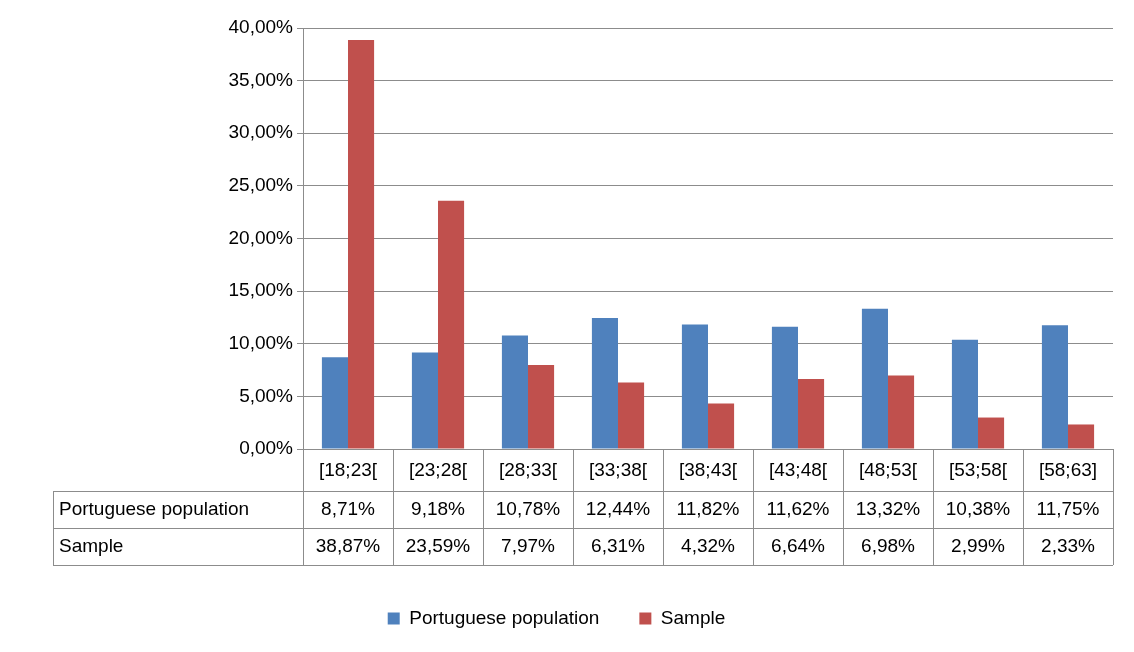 The image size is (1134, 652). Describe the element at coordinates (1068, 508) in the screenshot. I see `data-label: 11,75%` at that location.